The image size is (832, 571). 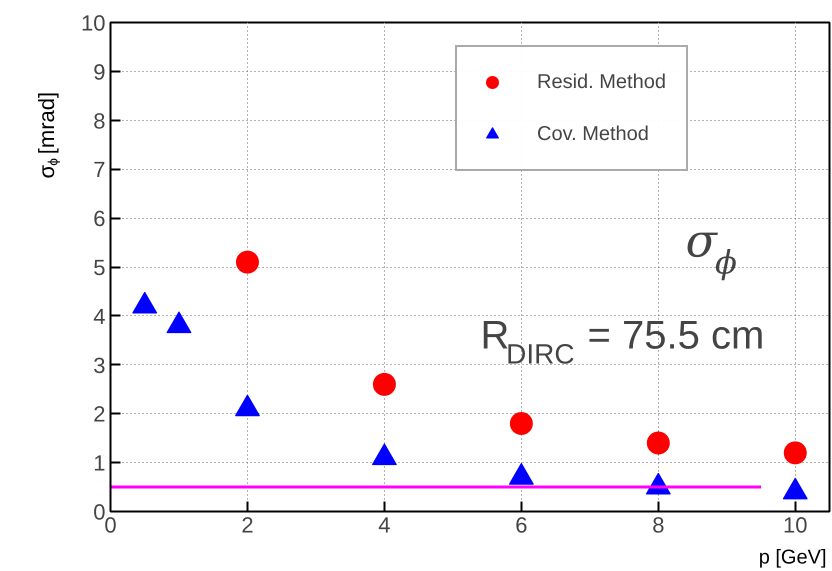 What do you see at coordinates (521, 525) in the screenshot?
I see `x-tick-label: 6` at bounding box center [521, 525].